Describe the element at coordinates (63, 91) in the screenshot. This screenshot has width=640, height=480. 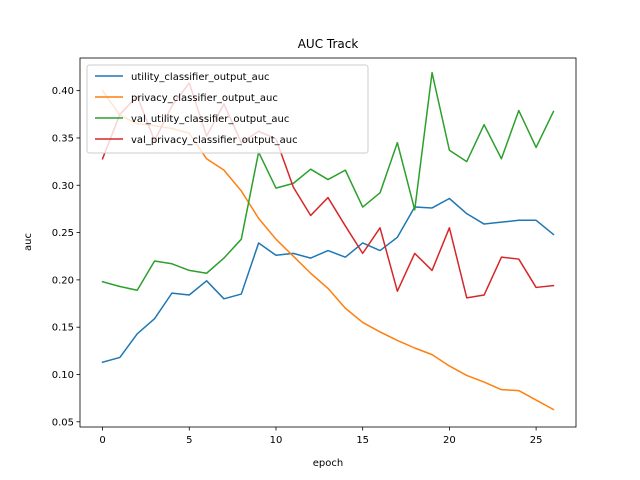
I see `y-tick-label: 0.40` at that location.